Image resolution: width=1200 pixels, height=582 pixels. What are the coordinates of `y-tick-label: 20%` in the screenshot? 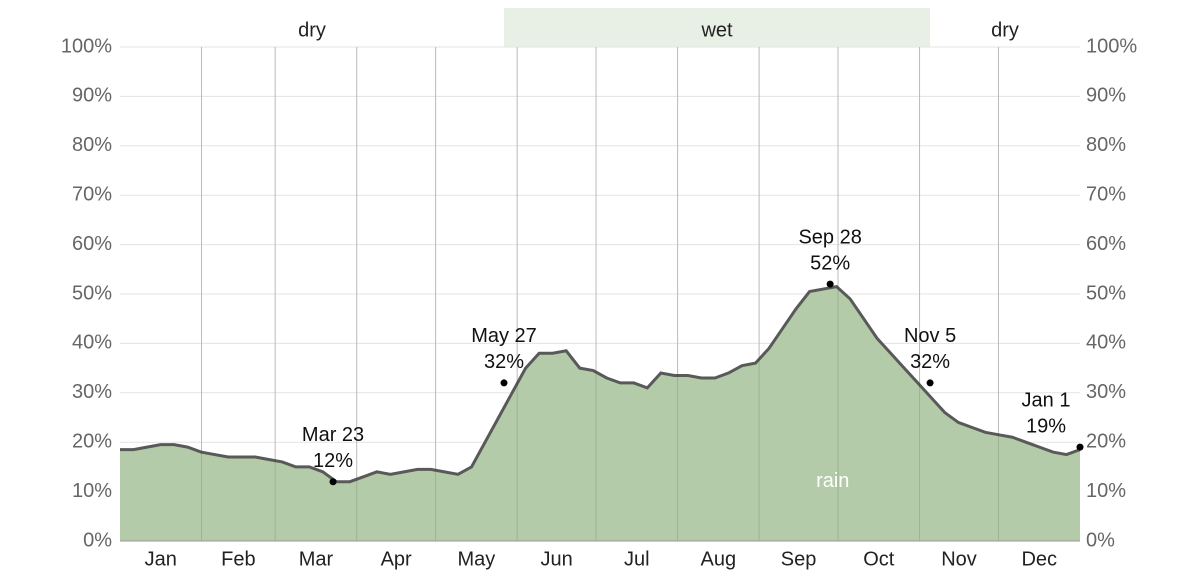 It's located at (92, 441).